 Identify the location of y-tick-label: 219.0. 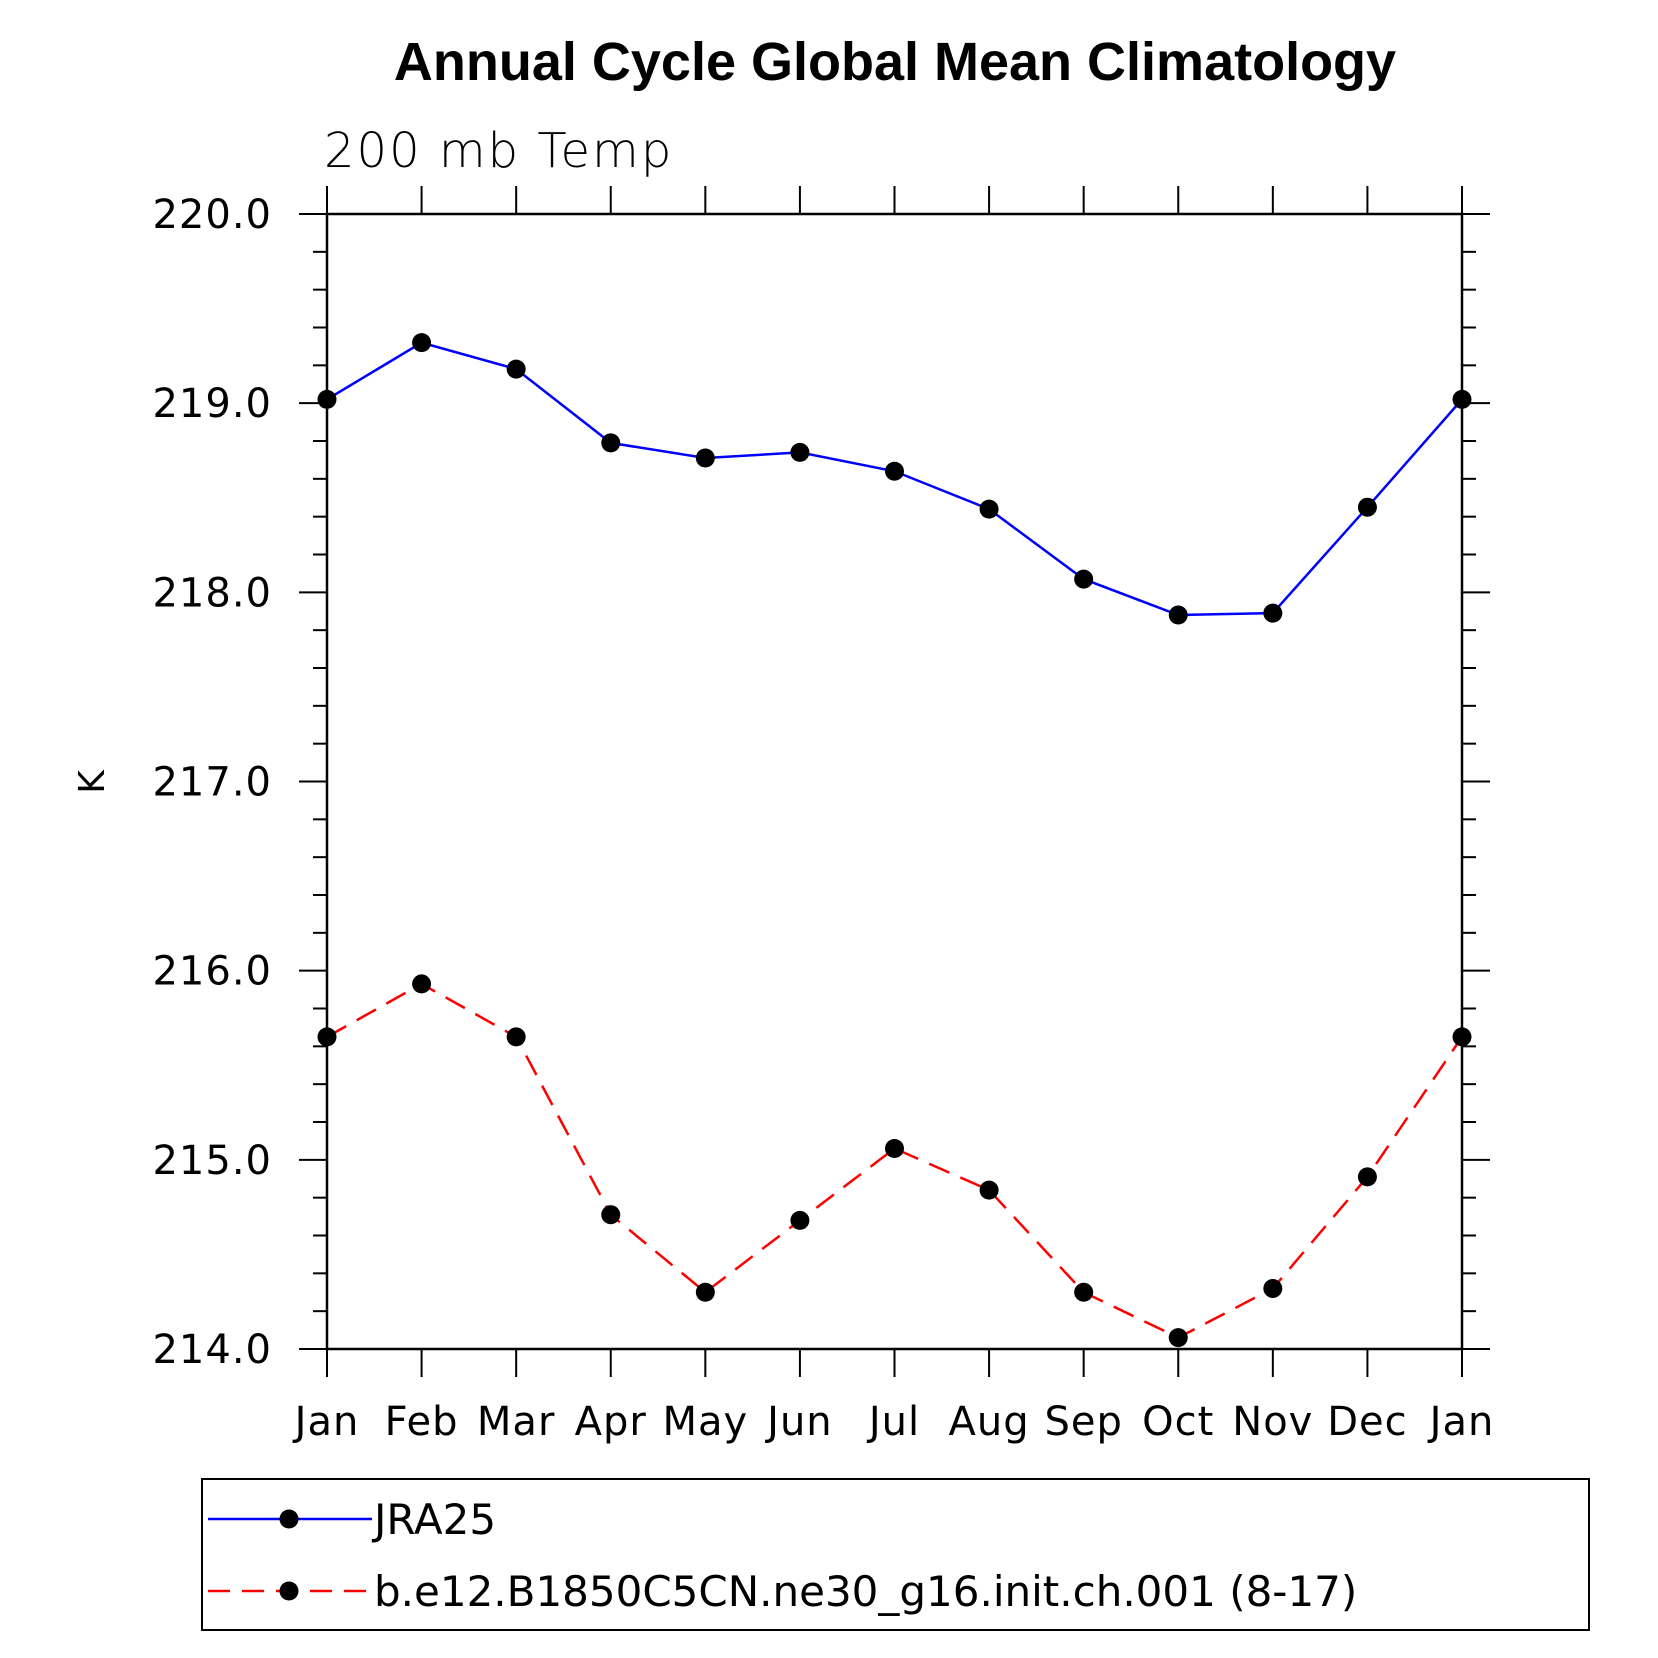
(212, 404).